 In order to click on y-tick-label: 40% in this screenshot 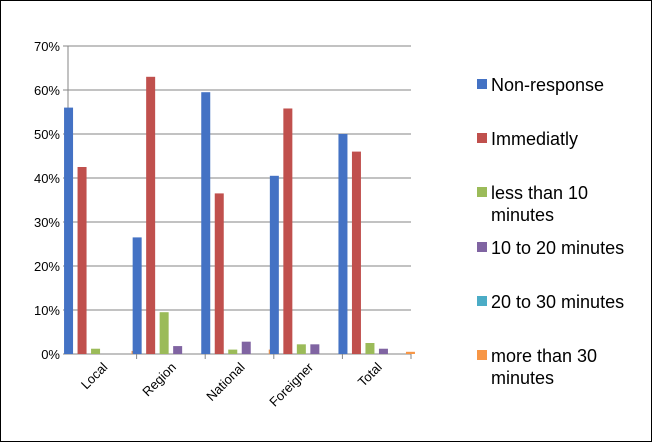, I will do `click(47, 178)`.